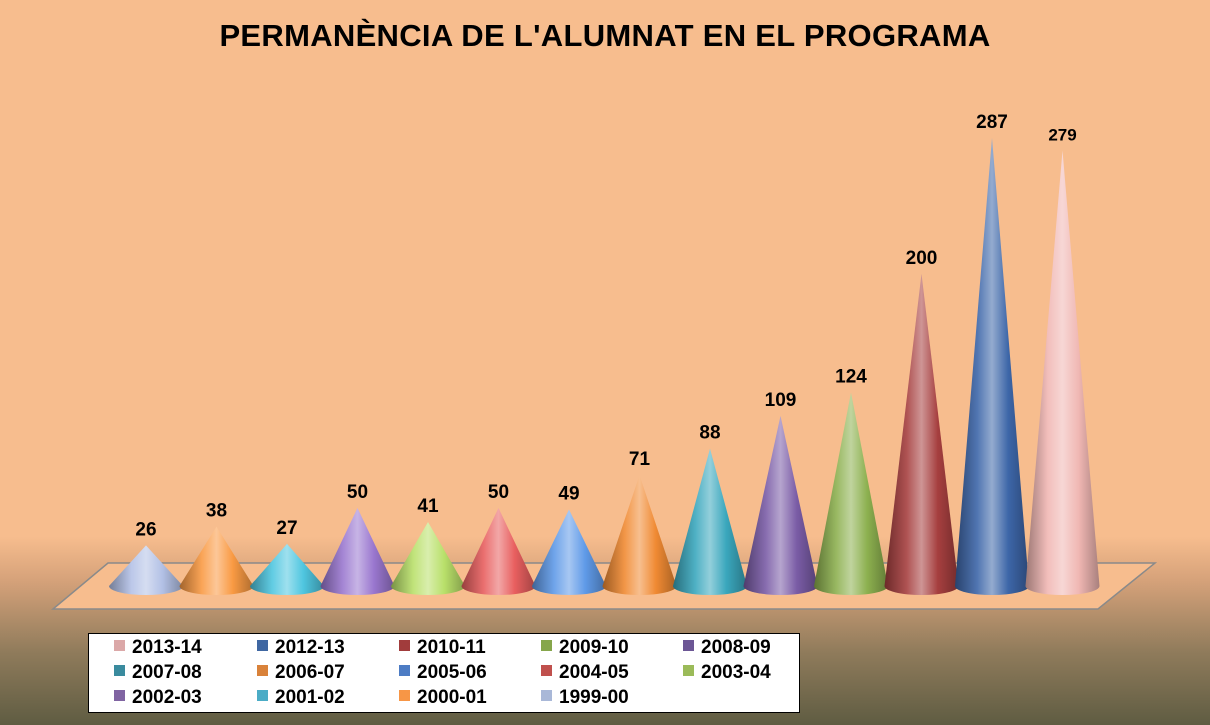 Image resolution: width=1210 pixels, height=725 pixels. Describe the element at coordinates (736, 672) in the screenshot. I see `legend-label: 2003-04` at that location.